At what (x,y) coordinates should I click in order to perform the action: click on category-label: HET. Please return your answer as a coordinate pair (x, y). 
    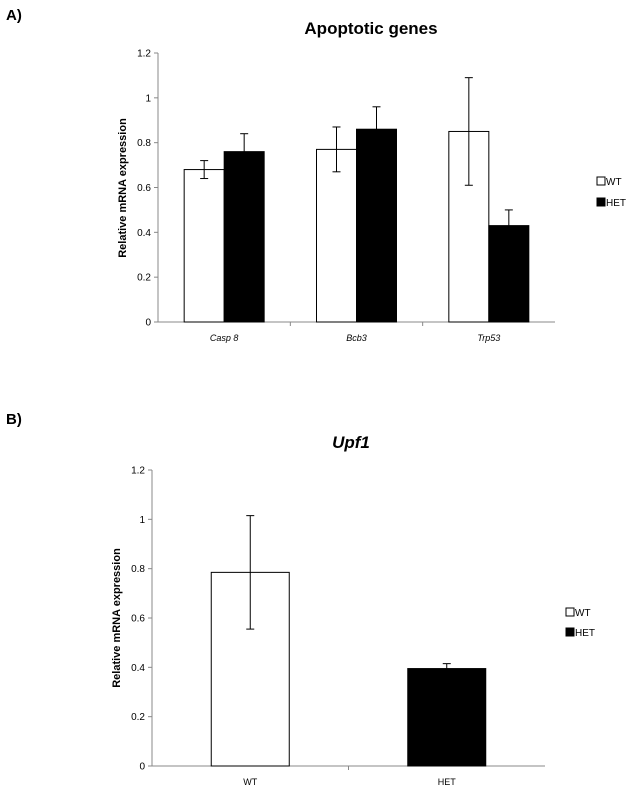
    Looking at the image, I should click on (447, 782).